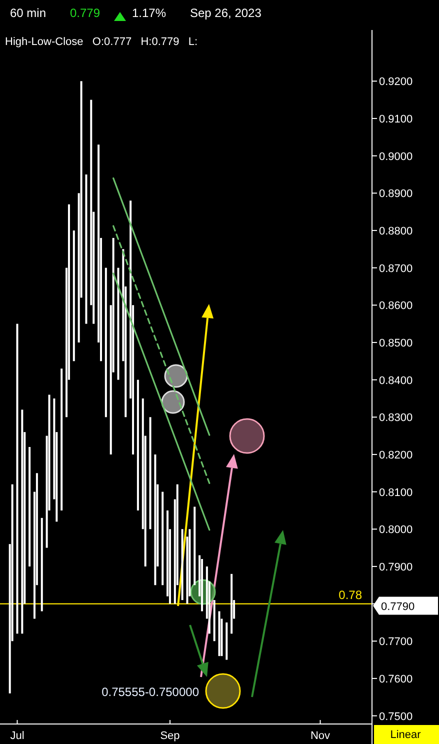  Describe the element at coordinates (149, 13) in the screenshot. I see `text: 1.17%` at that location.